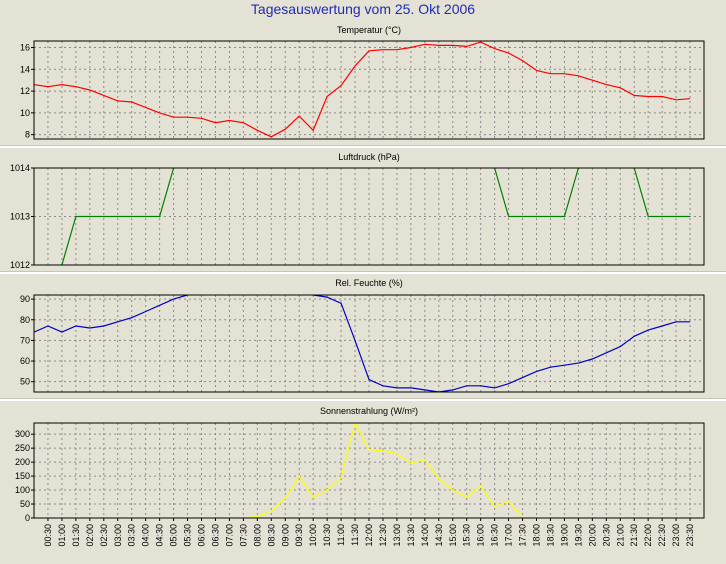 The image size is (726, 564). I want to click on x-tick-label: 17:30, so click(523, 535).